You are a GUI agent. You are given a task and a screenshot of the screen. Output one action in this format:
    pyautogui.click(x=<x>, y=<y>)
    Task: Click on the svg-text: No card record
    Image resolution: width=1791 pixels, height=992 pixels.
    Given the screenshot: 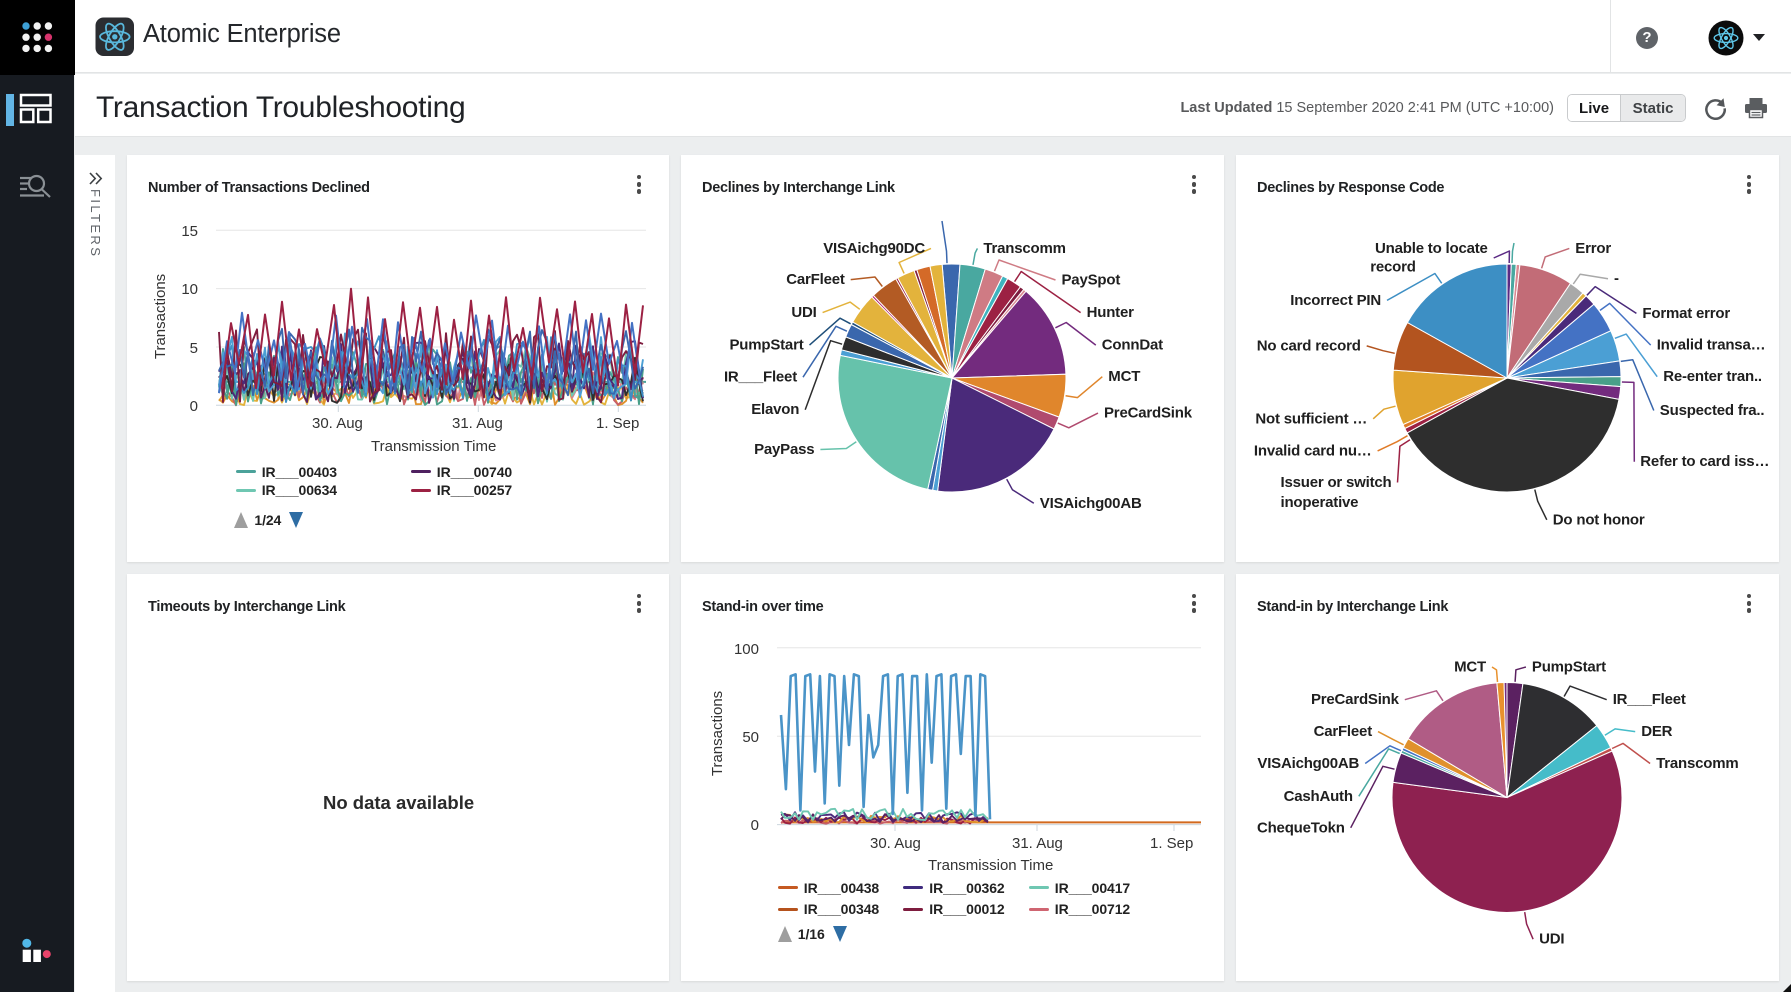 What is the action you would take?
    pyautogui.click(x=1309, y=345)
    